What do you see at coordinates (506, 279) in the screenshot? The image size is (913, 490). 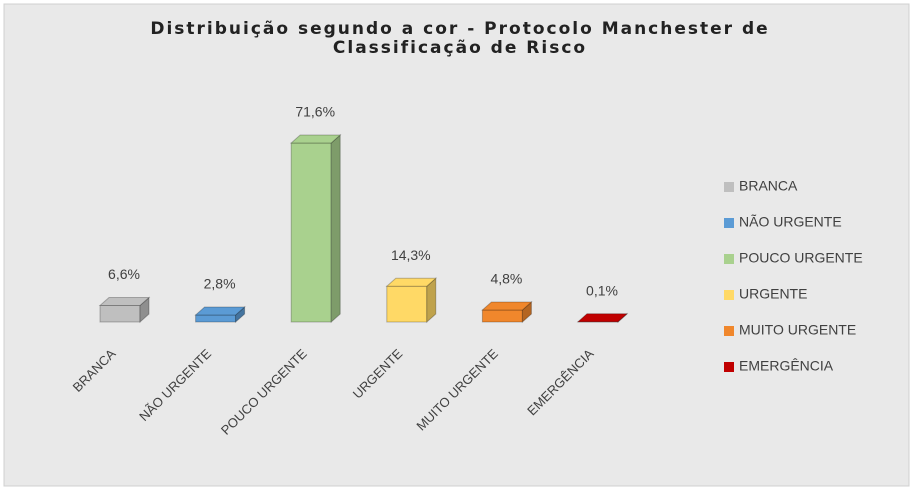 I see `data-label: 4,8%` at bounding box center [506, 279].